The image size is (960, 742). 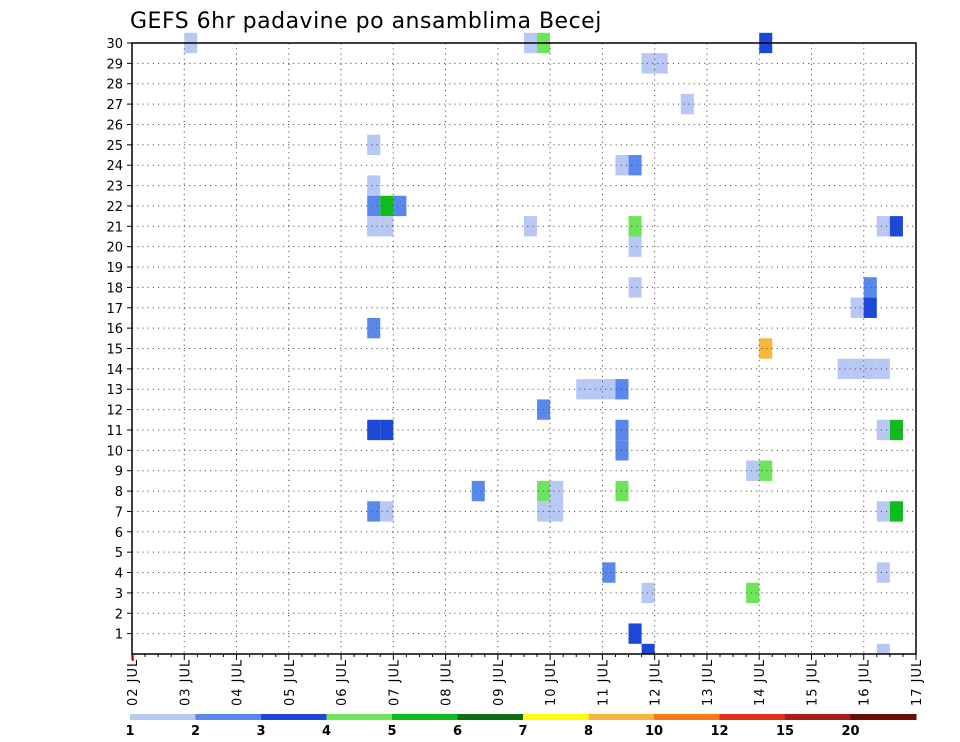 What do you see at coordinates (865, 682) in the screenshot?
I see `x-tick-label: 16 JUL` at bounding box center [865, 682].